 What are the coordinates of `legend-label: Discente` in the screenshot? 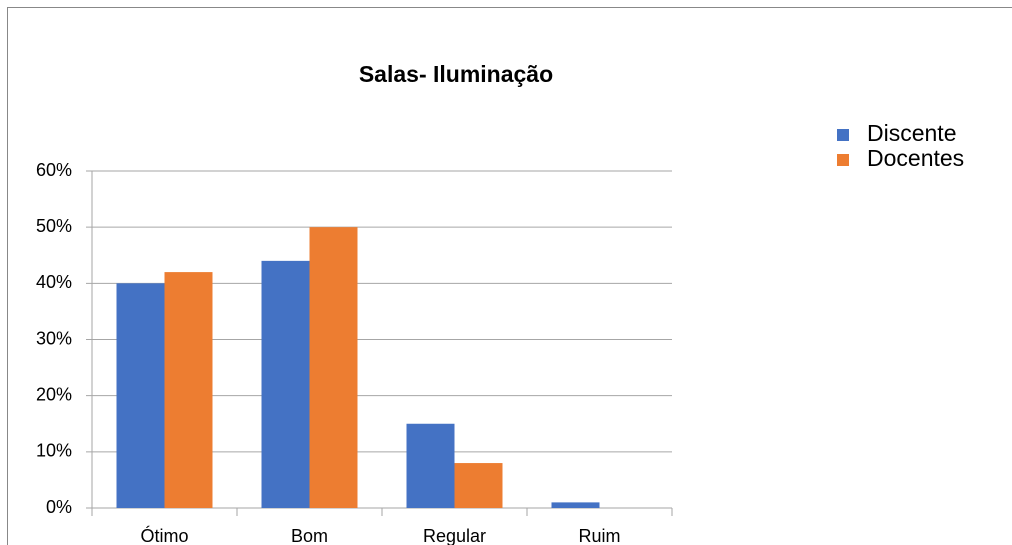 It's located at (911, 133).